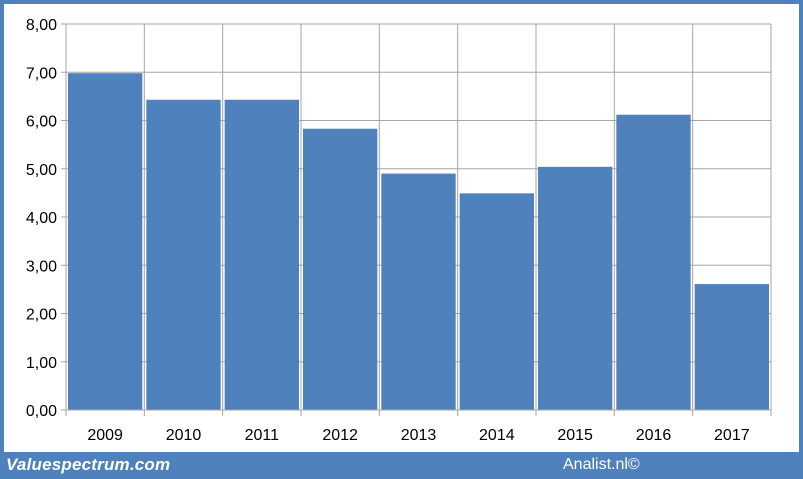 The height and width of the screenshot is (479, 803). What do you see at coordinates (184, 435) in the screenshot?
I see `x-tick-label: 2010` at bounding box center [184, 435].